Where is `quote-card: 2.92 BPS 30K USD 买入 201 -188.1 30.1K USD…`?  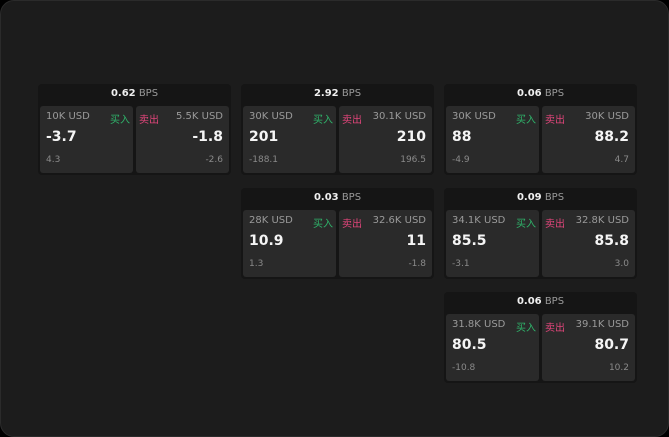
quote-card: 2.92 BPS 30K USD 买入 201 -188.1 30.1K USD… is located at coordinates (337, 129).